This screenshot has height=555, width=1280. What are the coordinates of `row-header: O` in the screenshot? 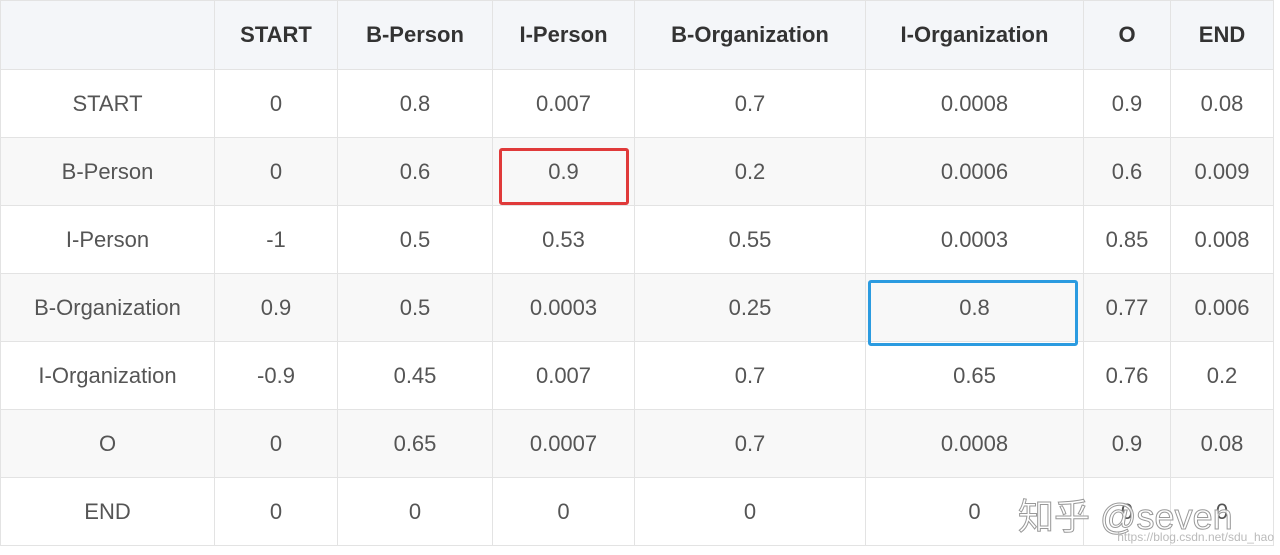 It's located at (107, 443).